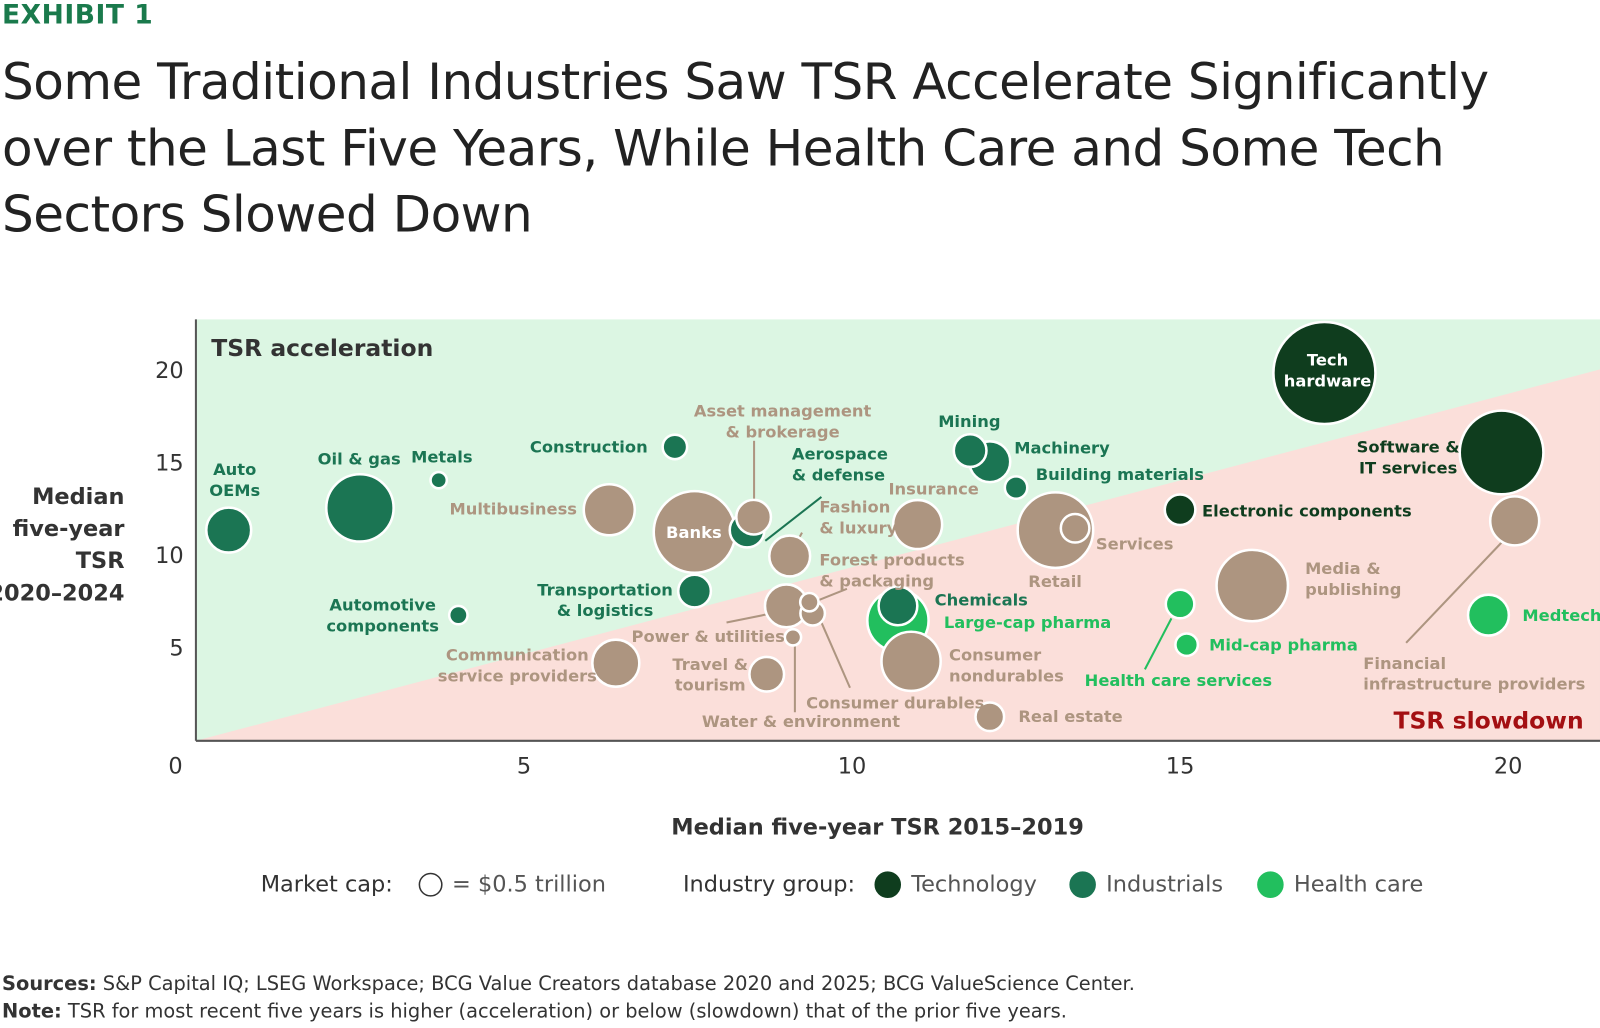  I want to click on bubble-label: Health care services, so click(1178, 680).